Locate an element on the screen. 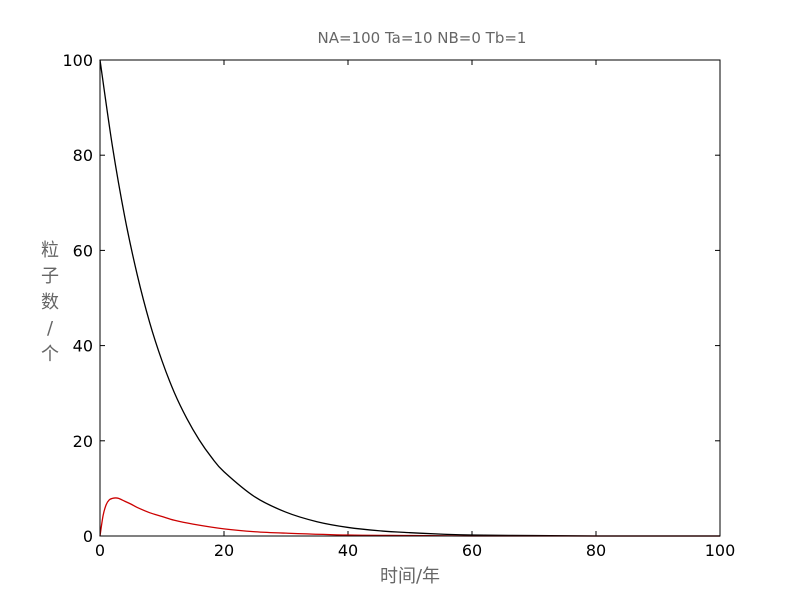  x-tick-label: 80 is located at coordinates (596, 550).